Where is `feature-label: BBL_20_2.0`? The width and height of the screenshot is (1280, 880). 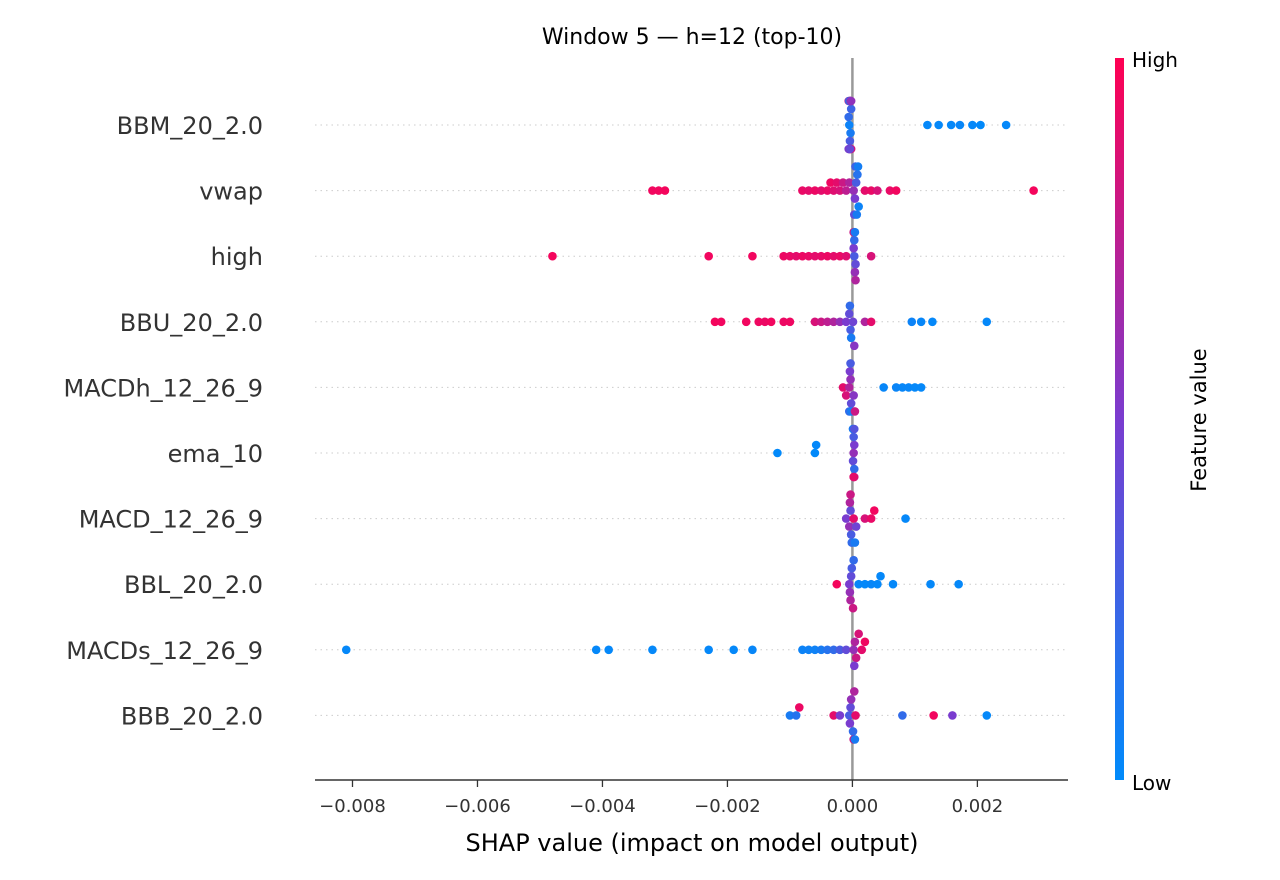 feature-label: BBL_20_2.0 is located at coordinates (193, 585).